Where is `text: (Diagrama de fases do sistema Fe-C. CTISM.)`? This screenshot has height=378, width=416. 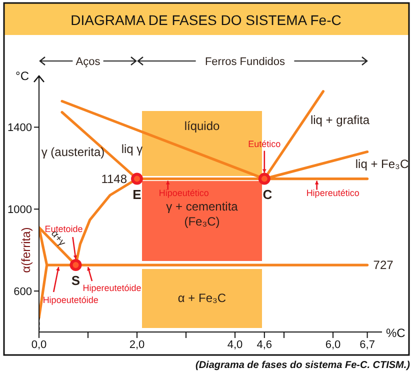
text: (Diagrama de fases do sistema Fe-C. CTISM.) is located at coordinates (303, 365).